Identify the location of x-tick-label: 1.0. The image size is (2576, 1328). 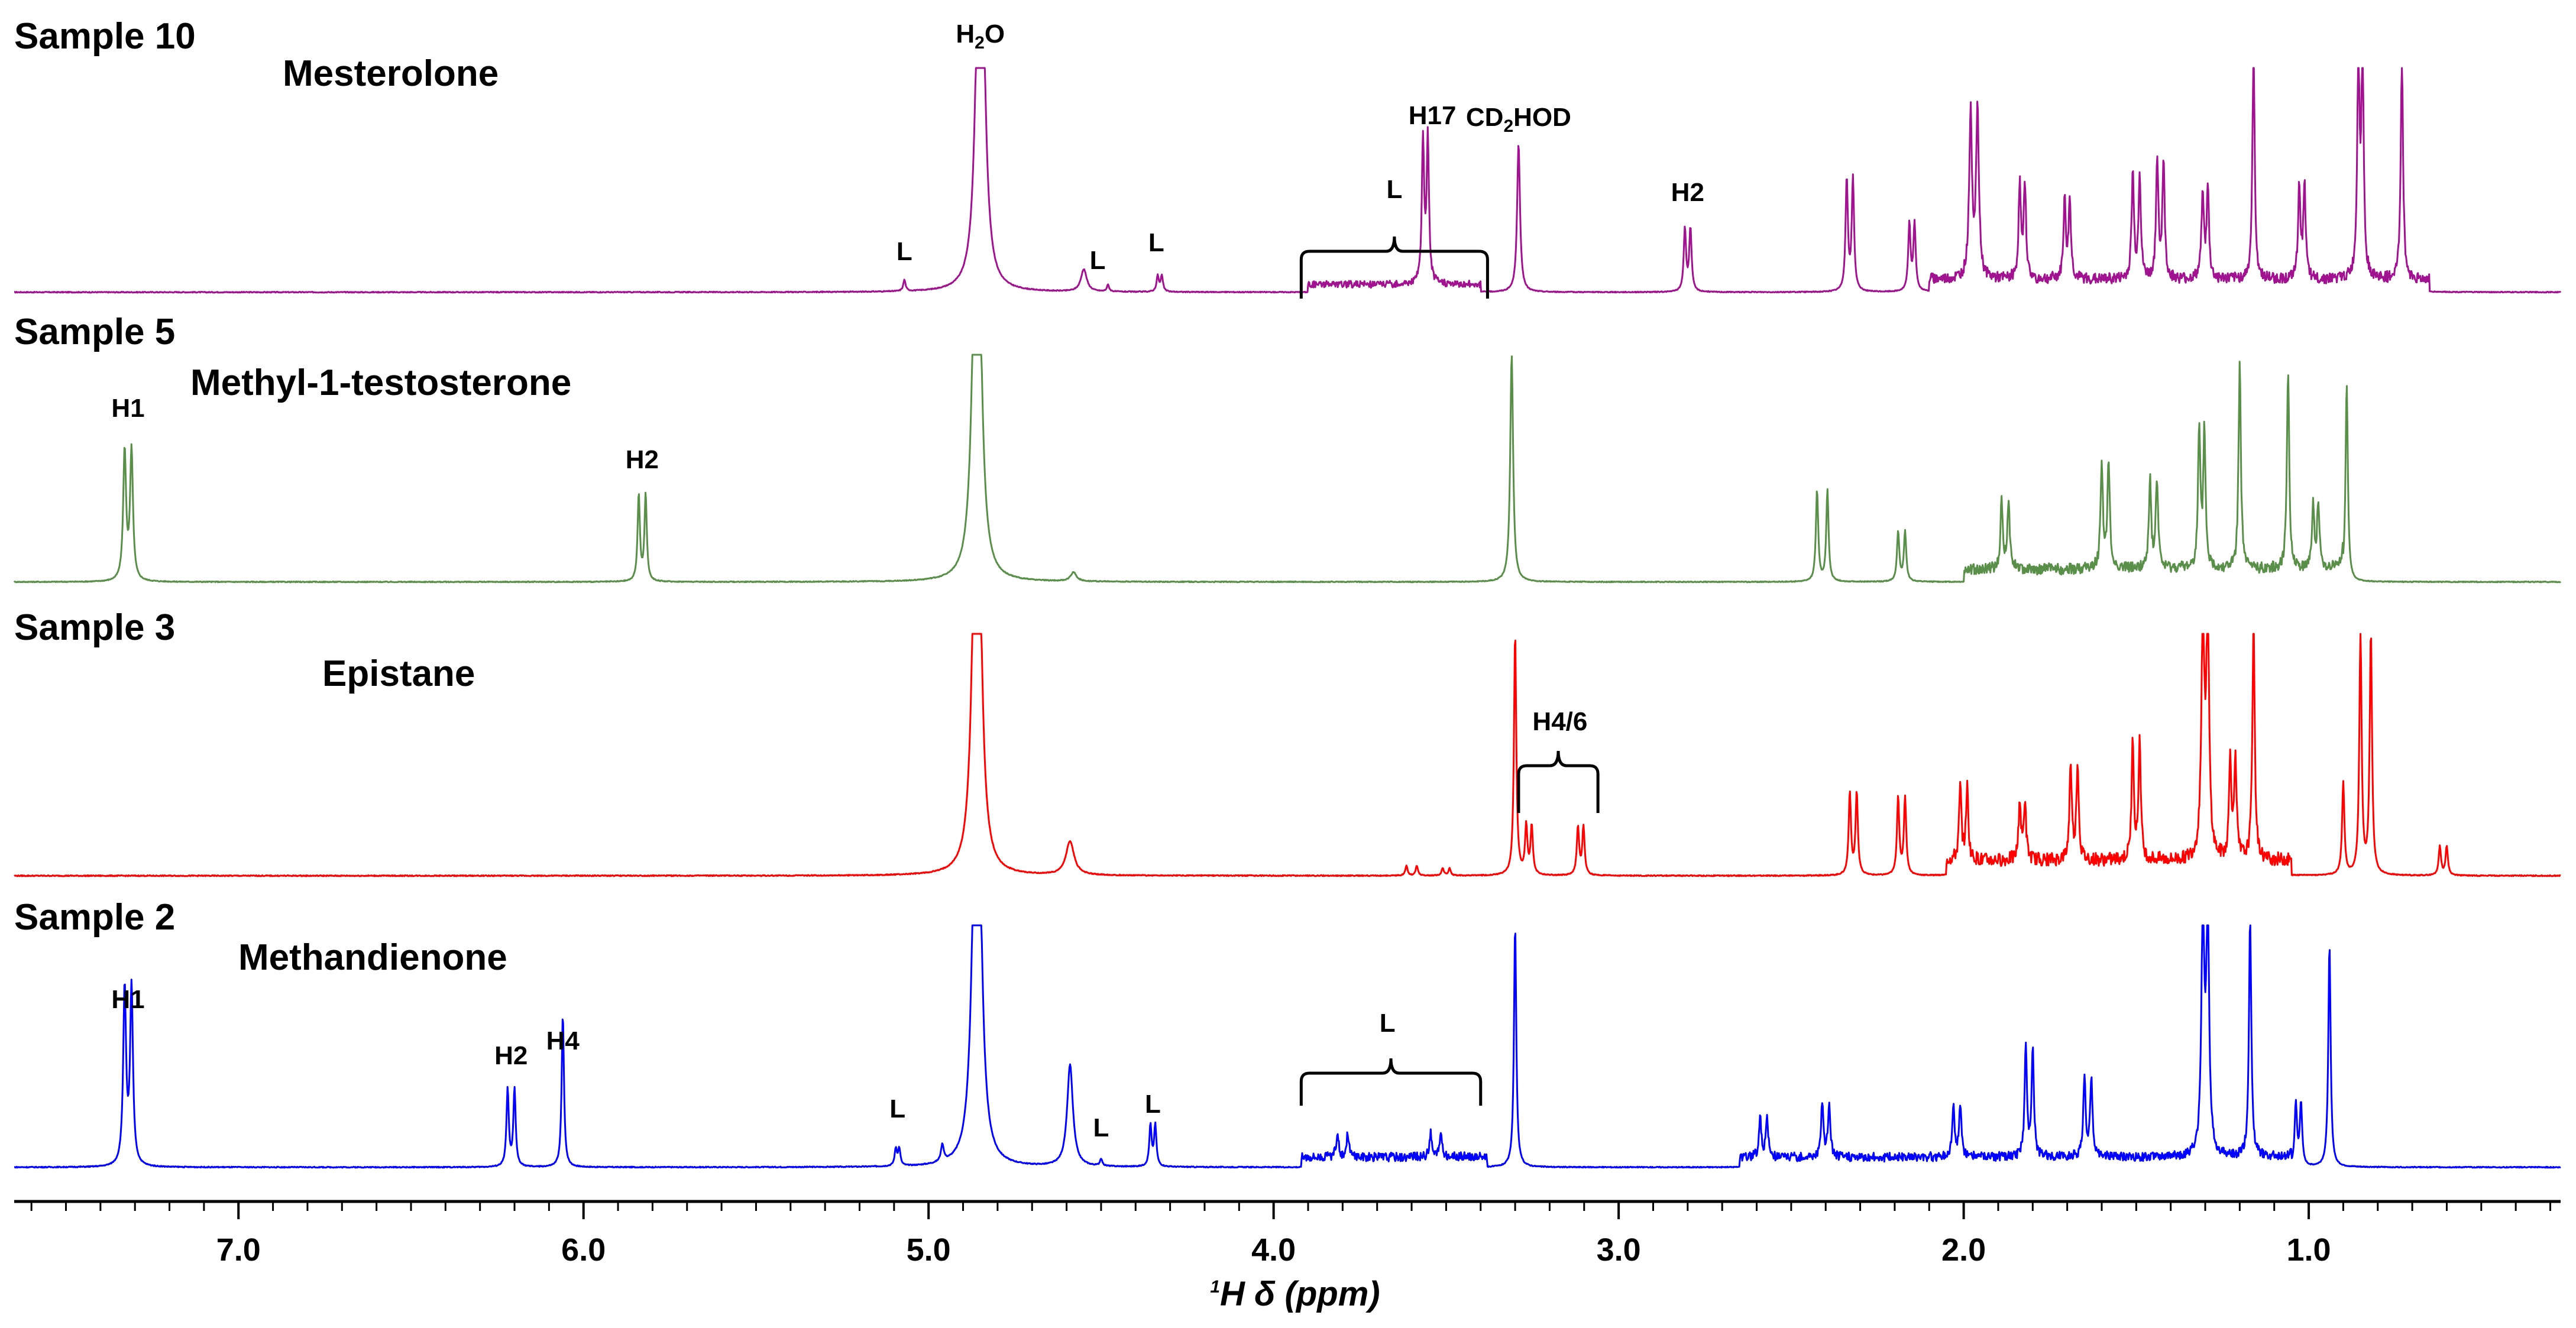
(2309, 1250).